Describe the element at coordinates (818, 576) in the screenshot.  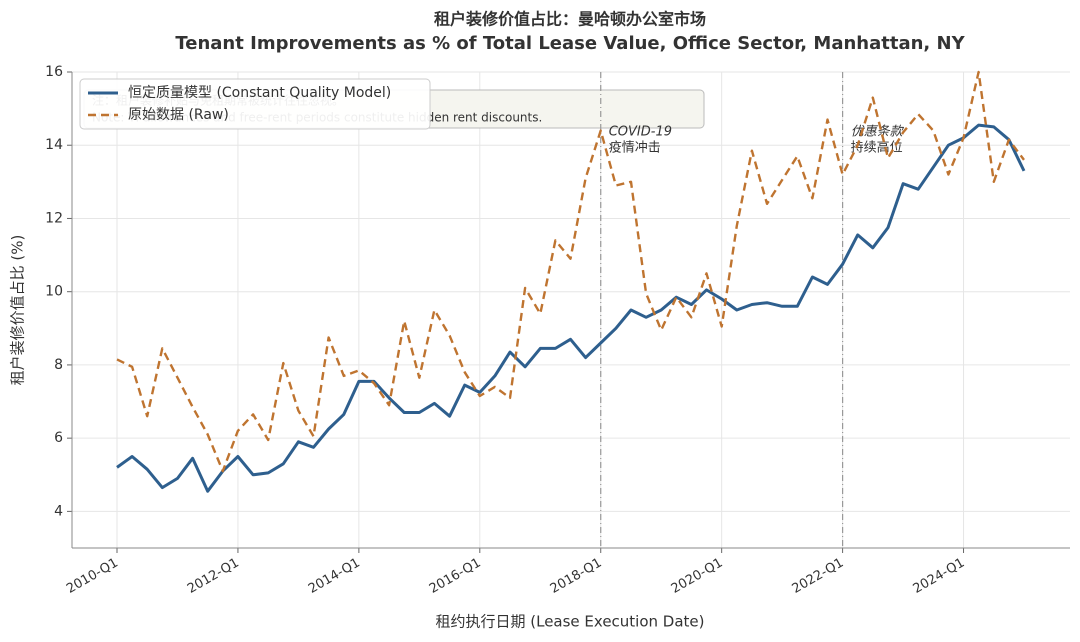
I see `x-tick-label: 2022-Q1` at that location.